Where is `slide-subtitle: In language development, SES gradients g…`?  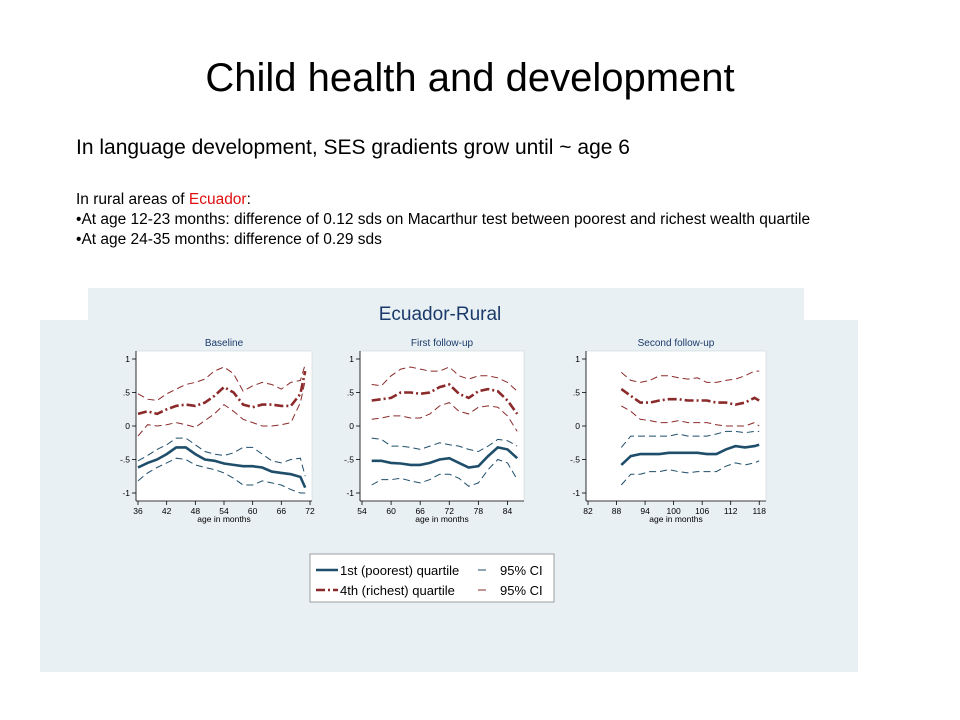
slide-subtitle: In language development, SES gradients g… is located at coordinates (353, 147).